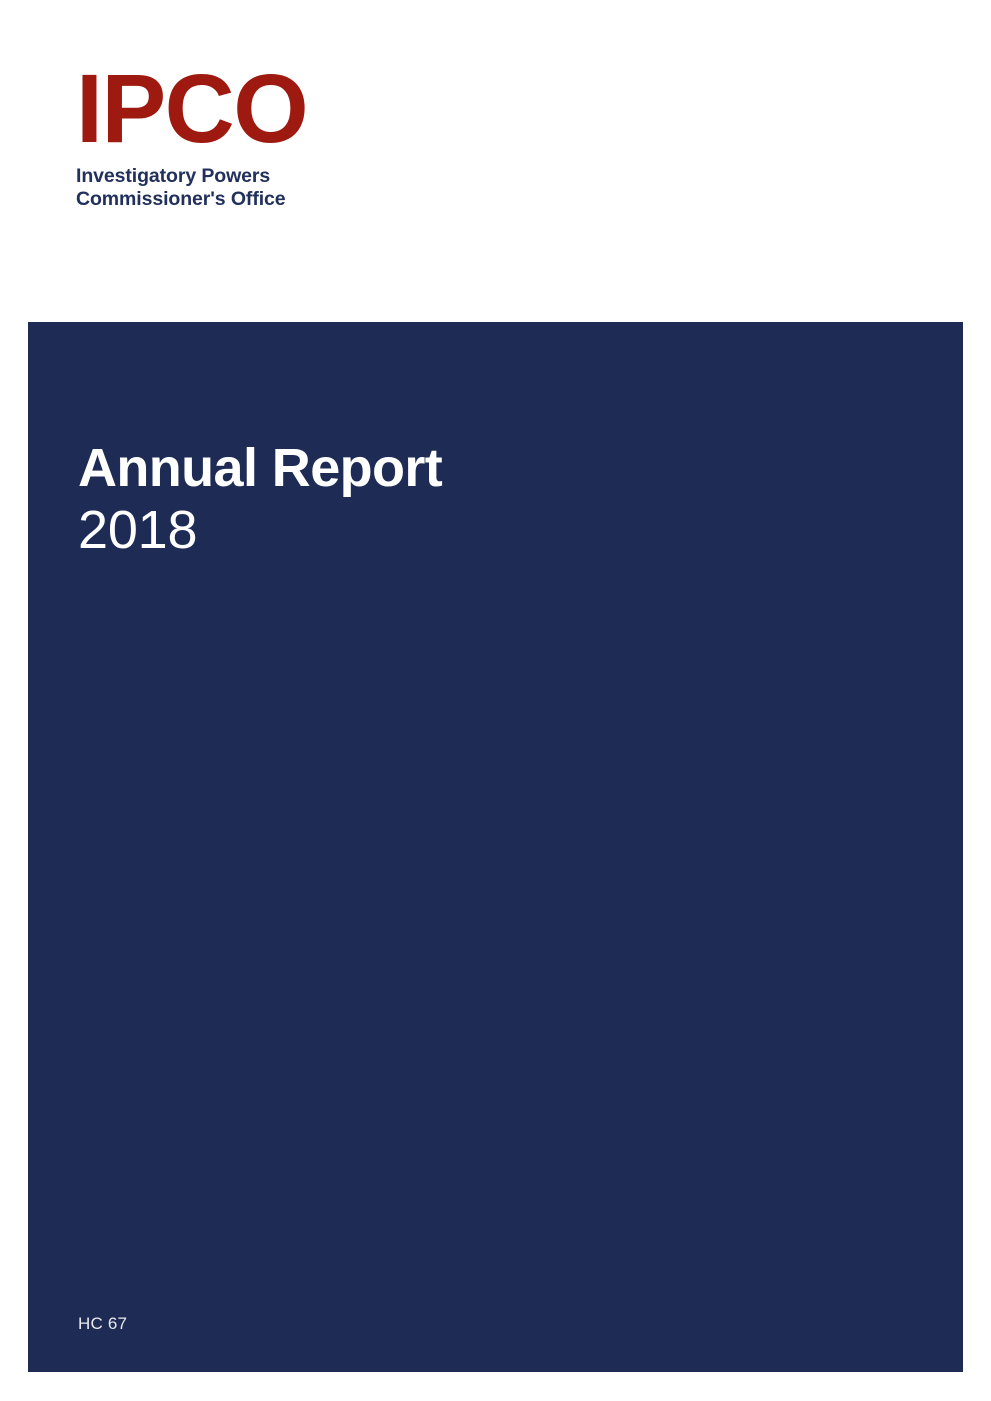  I want to click on page-title: Annual Report, so click(260, 468).